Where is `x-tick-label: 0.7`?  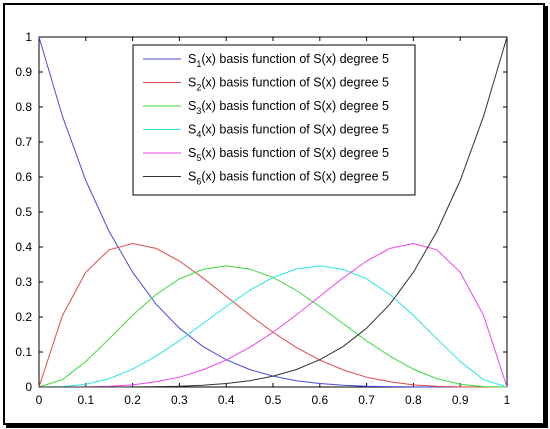
x-tick-label: 0.7 is located at coordinates (366, 400).